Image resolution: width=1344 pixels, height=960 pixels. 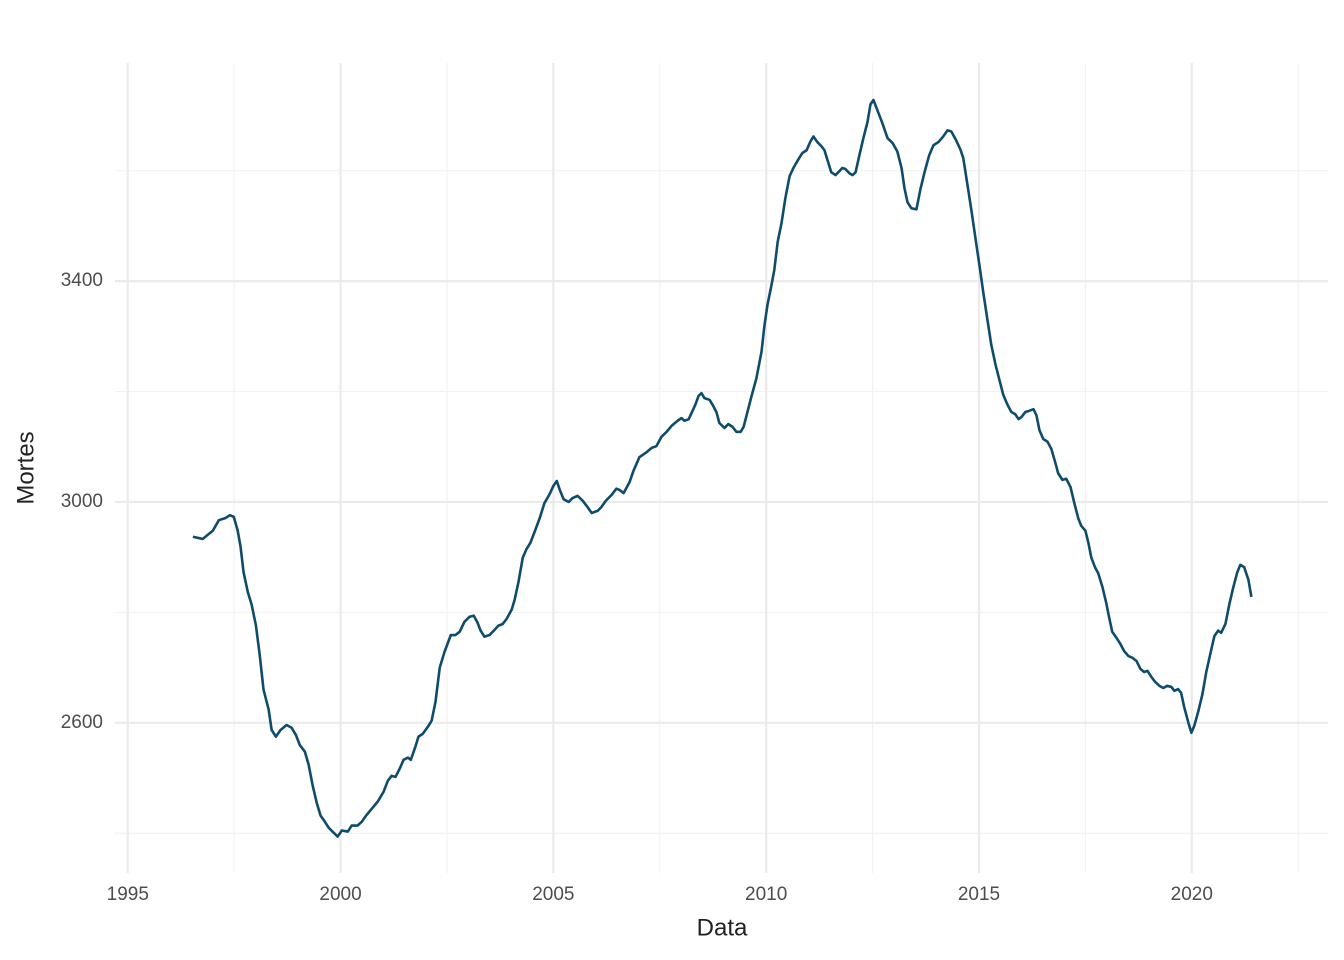 What do you see at coordinates (25, 467) in the screenshot?
I see `y-axis-title: Mortes` at bounding box center [25, 467].